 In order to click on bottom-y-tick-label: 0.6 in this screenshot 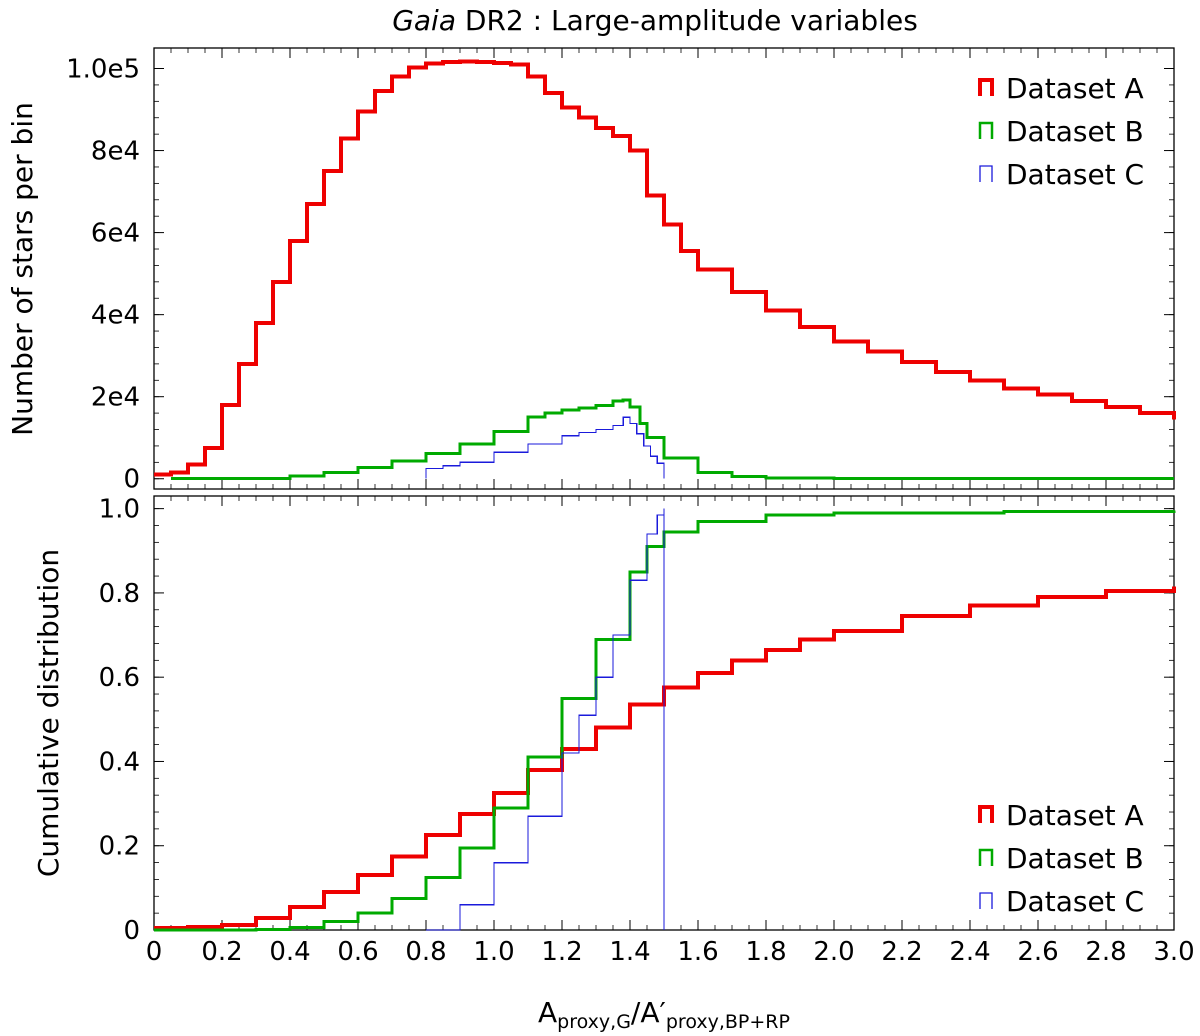, I will do `click(119, 678)`.